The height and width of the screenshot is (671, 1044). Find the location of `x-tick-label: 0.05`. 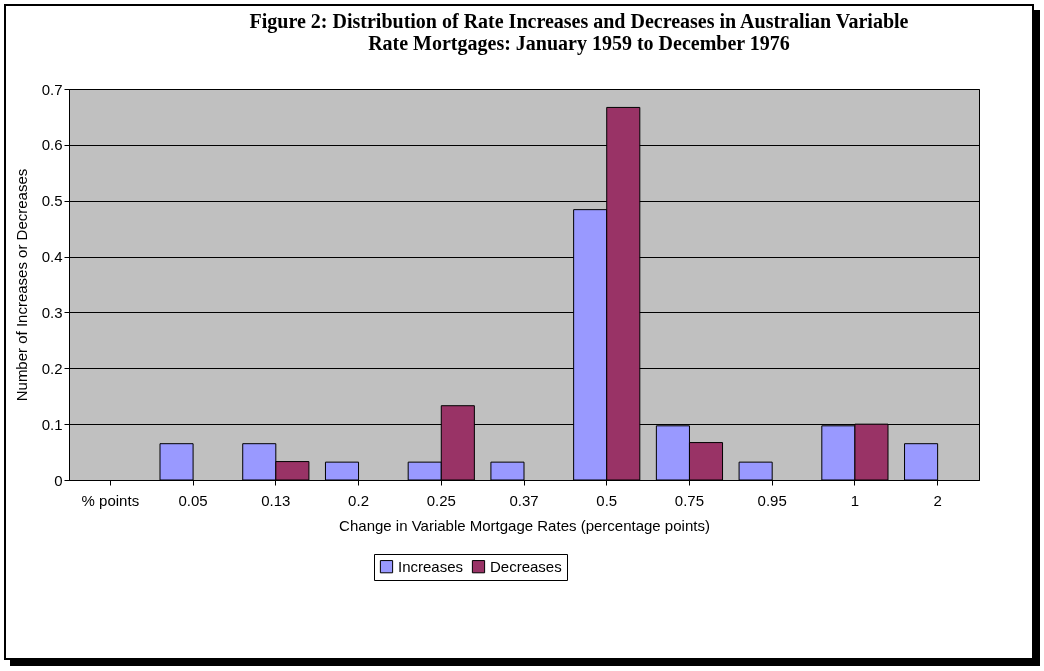

x-tick-label: 0.05 is located at coordinates (193, 500).